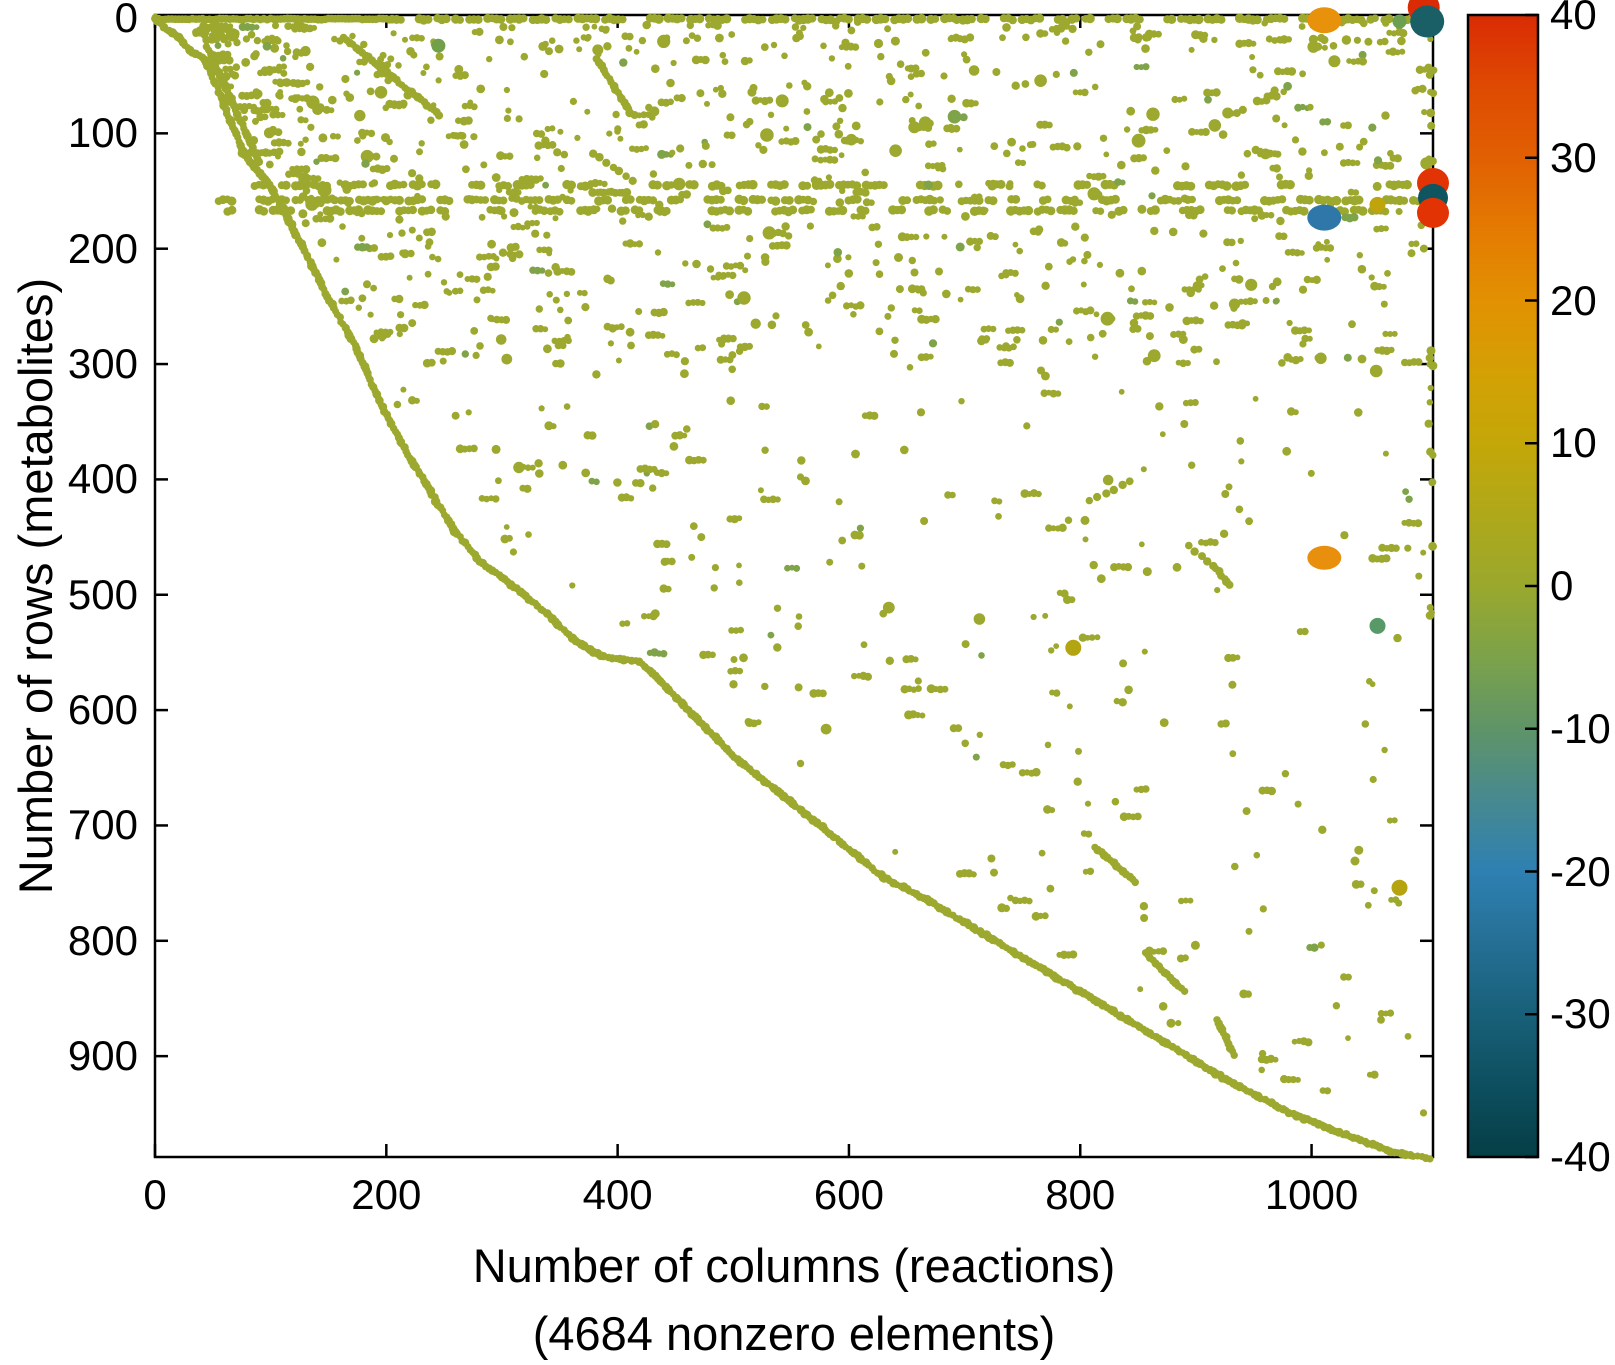 The width and height of the screenshot is (1615, 1365). Describe the element at coordinates (102, 825) in the screenshot. I see `y-tick-label: 700` at that location.